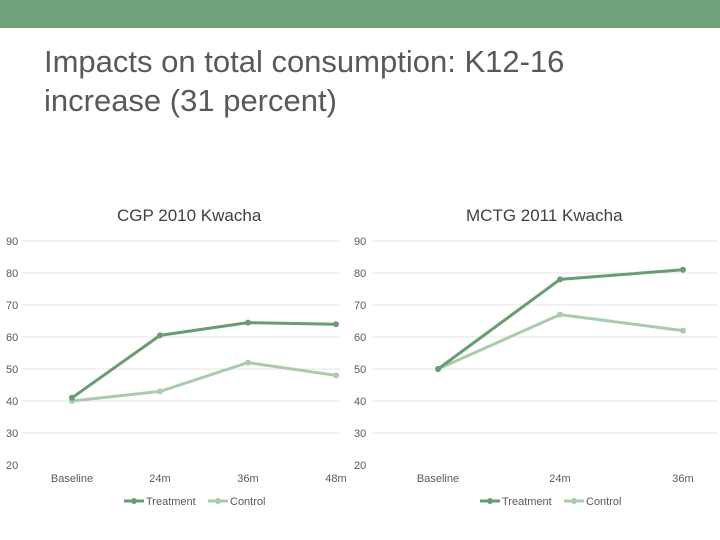 The image size is (720, 540). Describe the element at coordinates (559, 479) in the screenshot. I see `mctg-x-tick-label: 24m` at that location.